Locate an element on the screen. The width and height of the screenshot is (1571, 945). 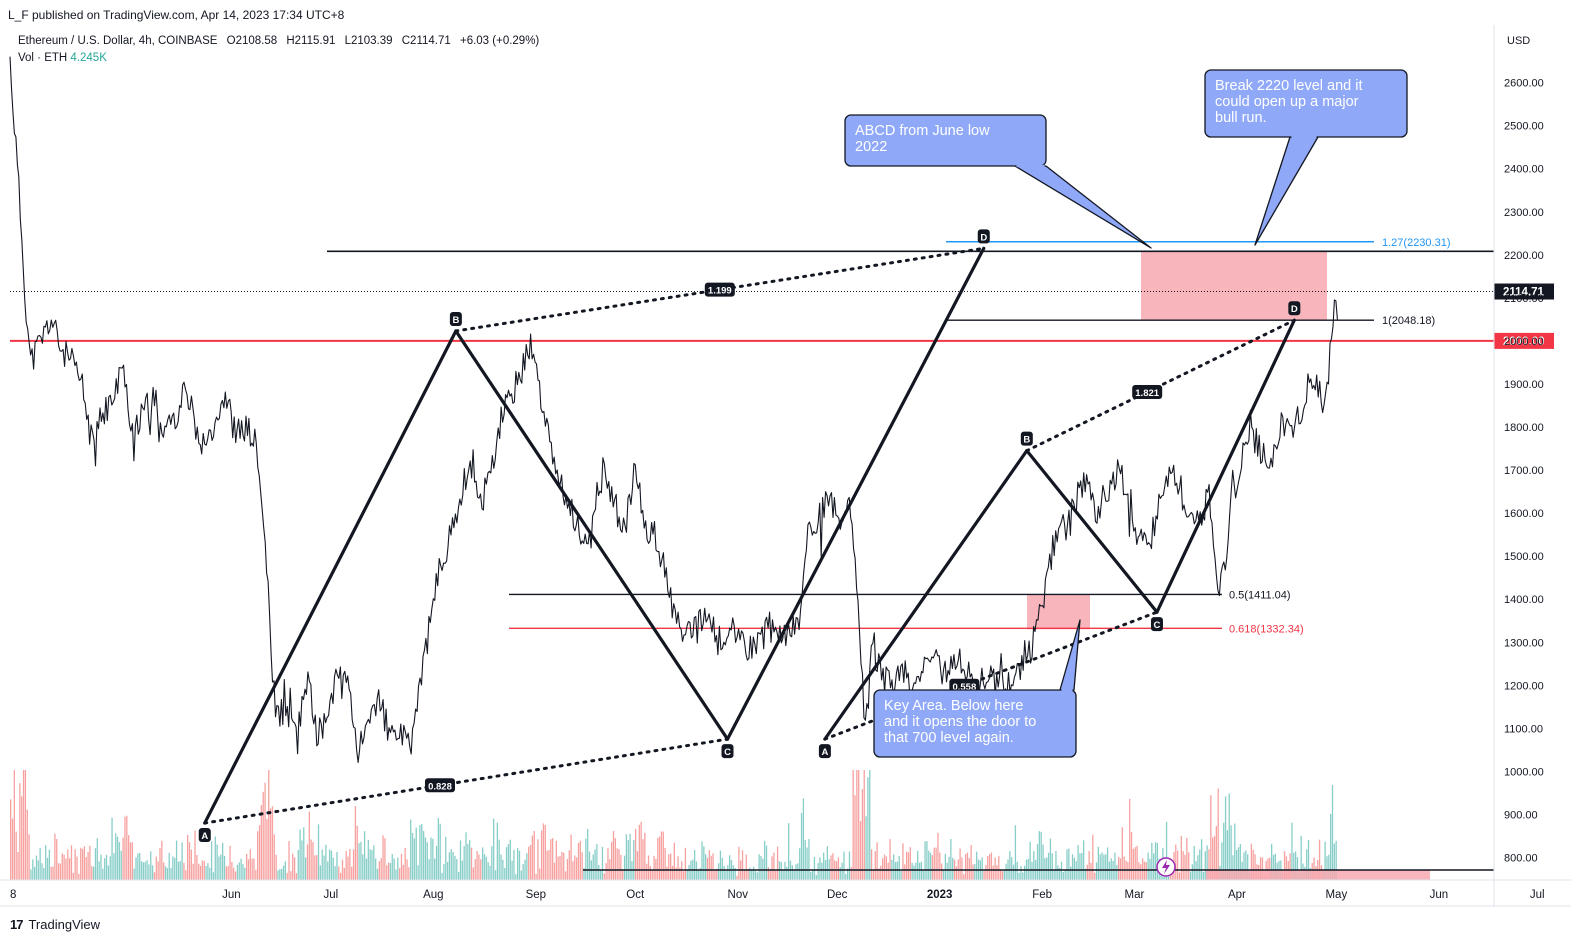
pattern-2-leg is located at coordinates (926, 595).